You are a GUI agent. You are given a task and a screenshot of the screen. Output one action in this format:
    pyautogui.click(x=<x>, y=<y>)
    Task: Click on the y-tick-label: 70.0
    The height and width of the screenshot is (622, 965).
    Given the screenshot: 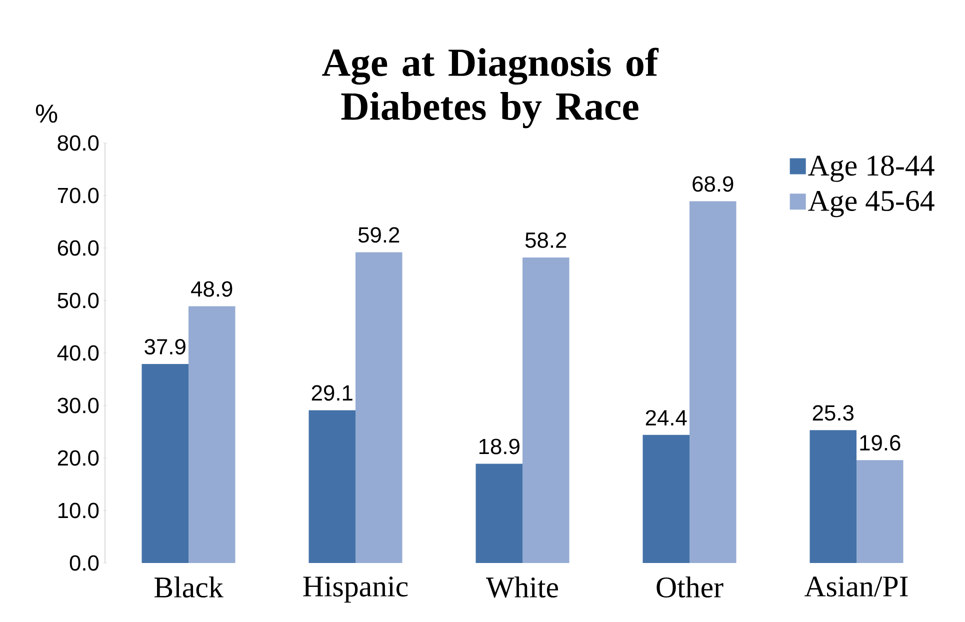 What is the action you would take?
    pyautogui.click(x=78, y=196)
    